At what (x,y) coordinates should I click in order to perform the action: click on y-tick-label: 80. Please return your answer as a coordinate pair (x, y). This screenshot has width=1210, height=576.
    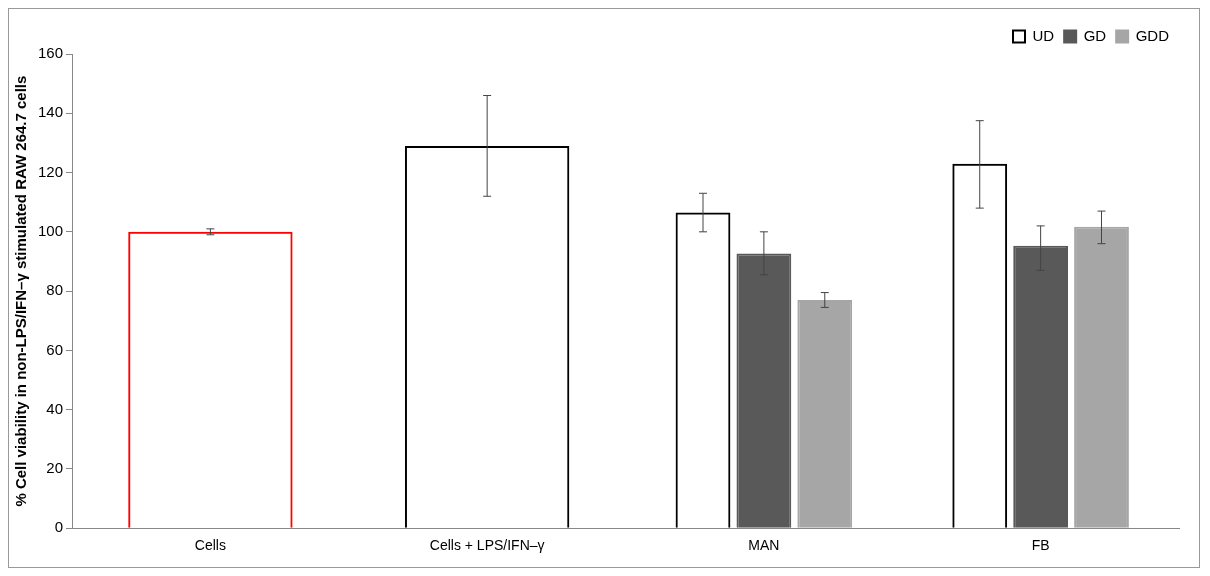
    Looking at the image, I should click on (55, 290).